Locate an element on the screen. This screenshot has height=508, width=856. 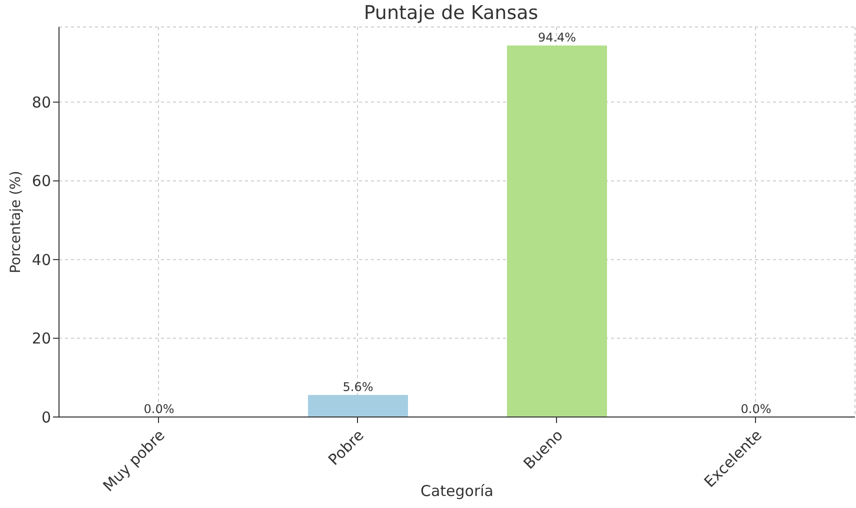
y-axis-title: Porcentaje (%) is located at coordinates (16, 222).